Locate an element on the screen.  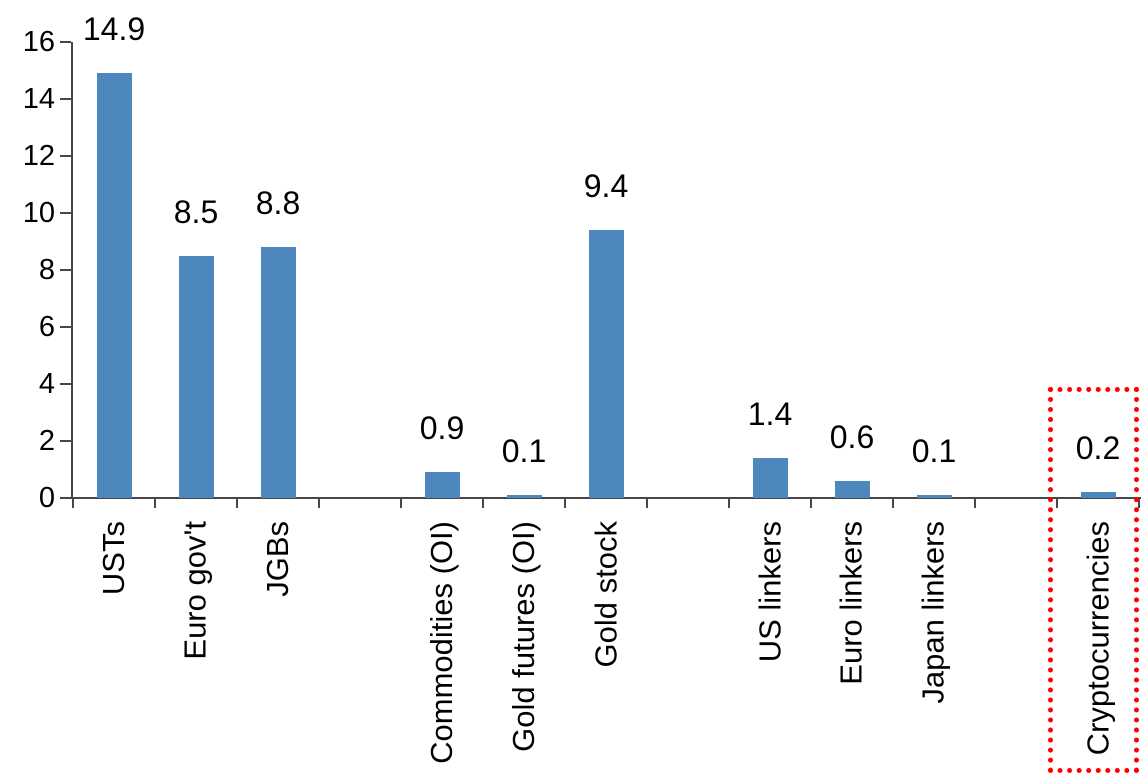
bar-commodities-oi is located at coordinates (442, 485).